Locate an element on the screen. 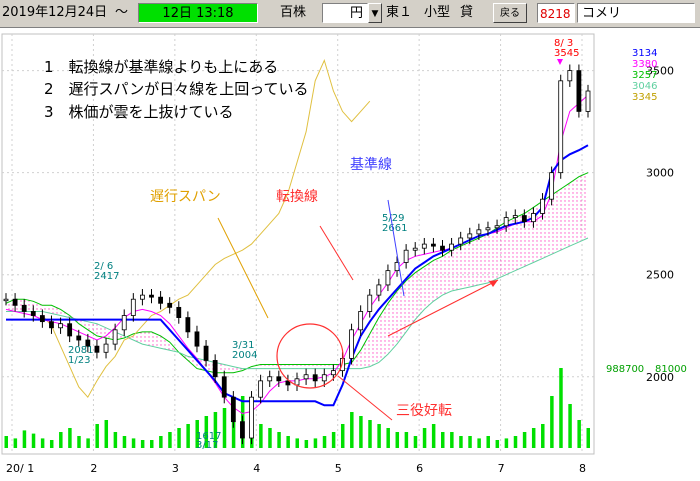 The image size is (700, 481). y-tick-label: 3000 is located at coordinates (660, 173).